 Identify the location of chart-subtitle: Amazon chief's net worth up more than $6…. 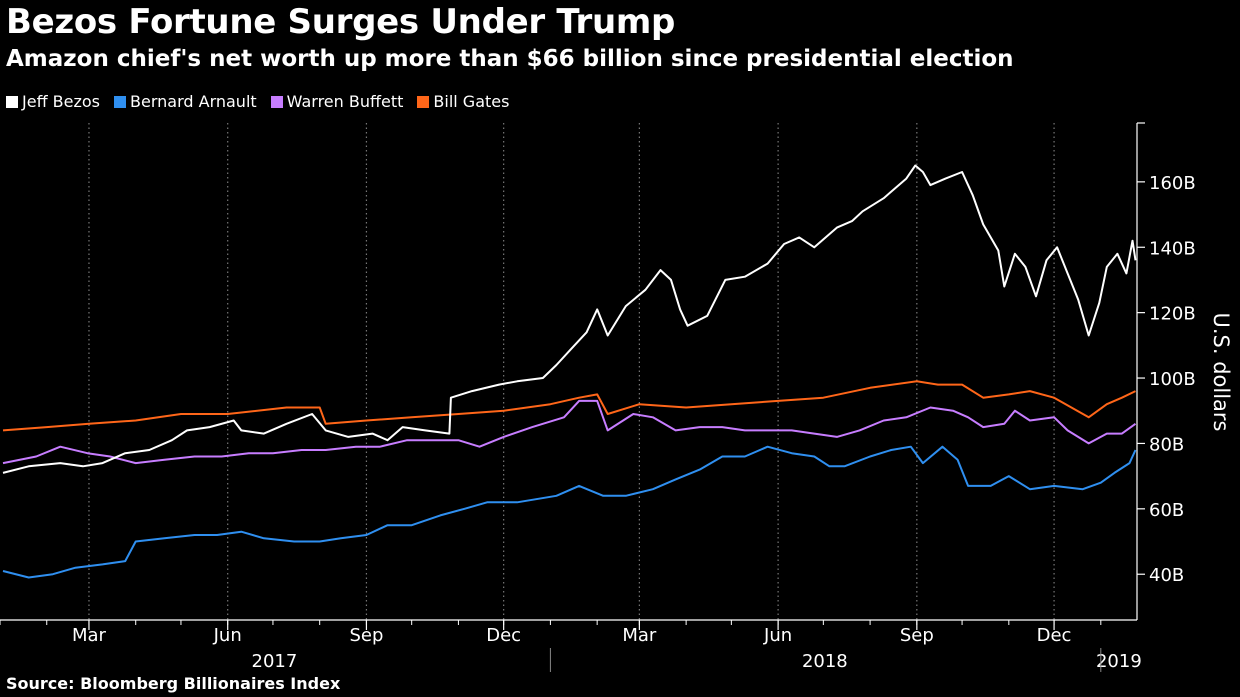
(510, 59).